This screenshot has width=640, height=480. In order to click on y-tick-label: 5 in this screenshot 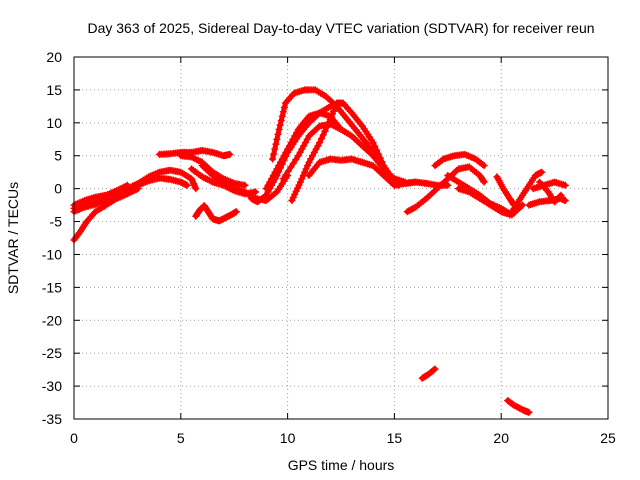, I will do `click(58, 156)`.